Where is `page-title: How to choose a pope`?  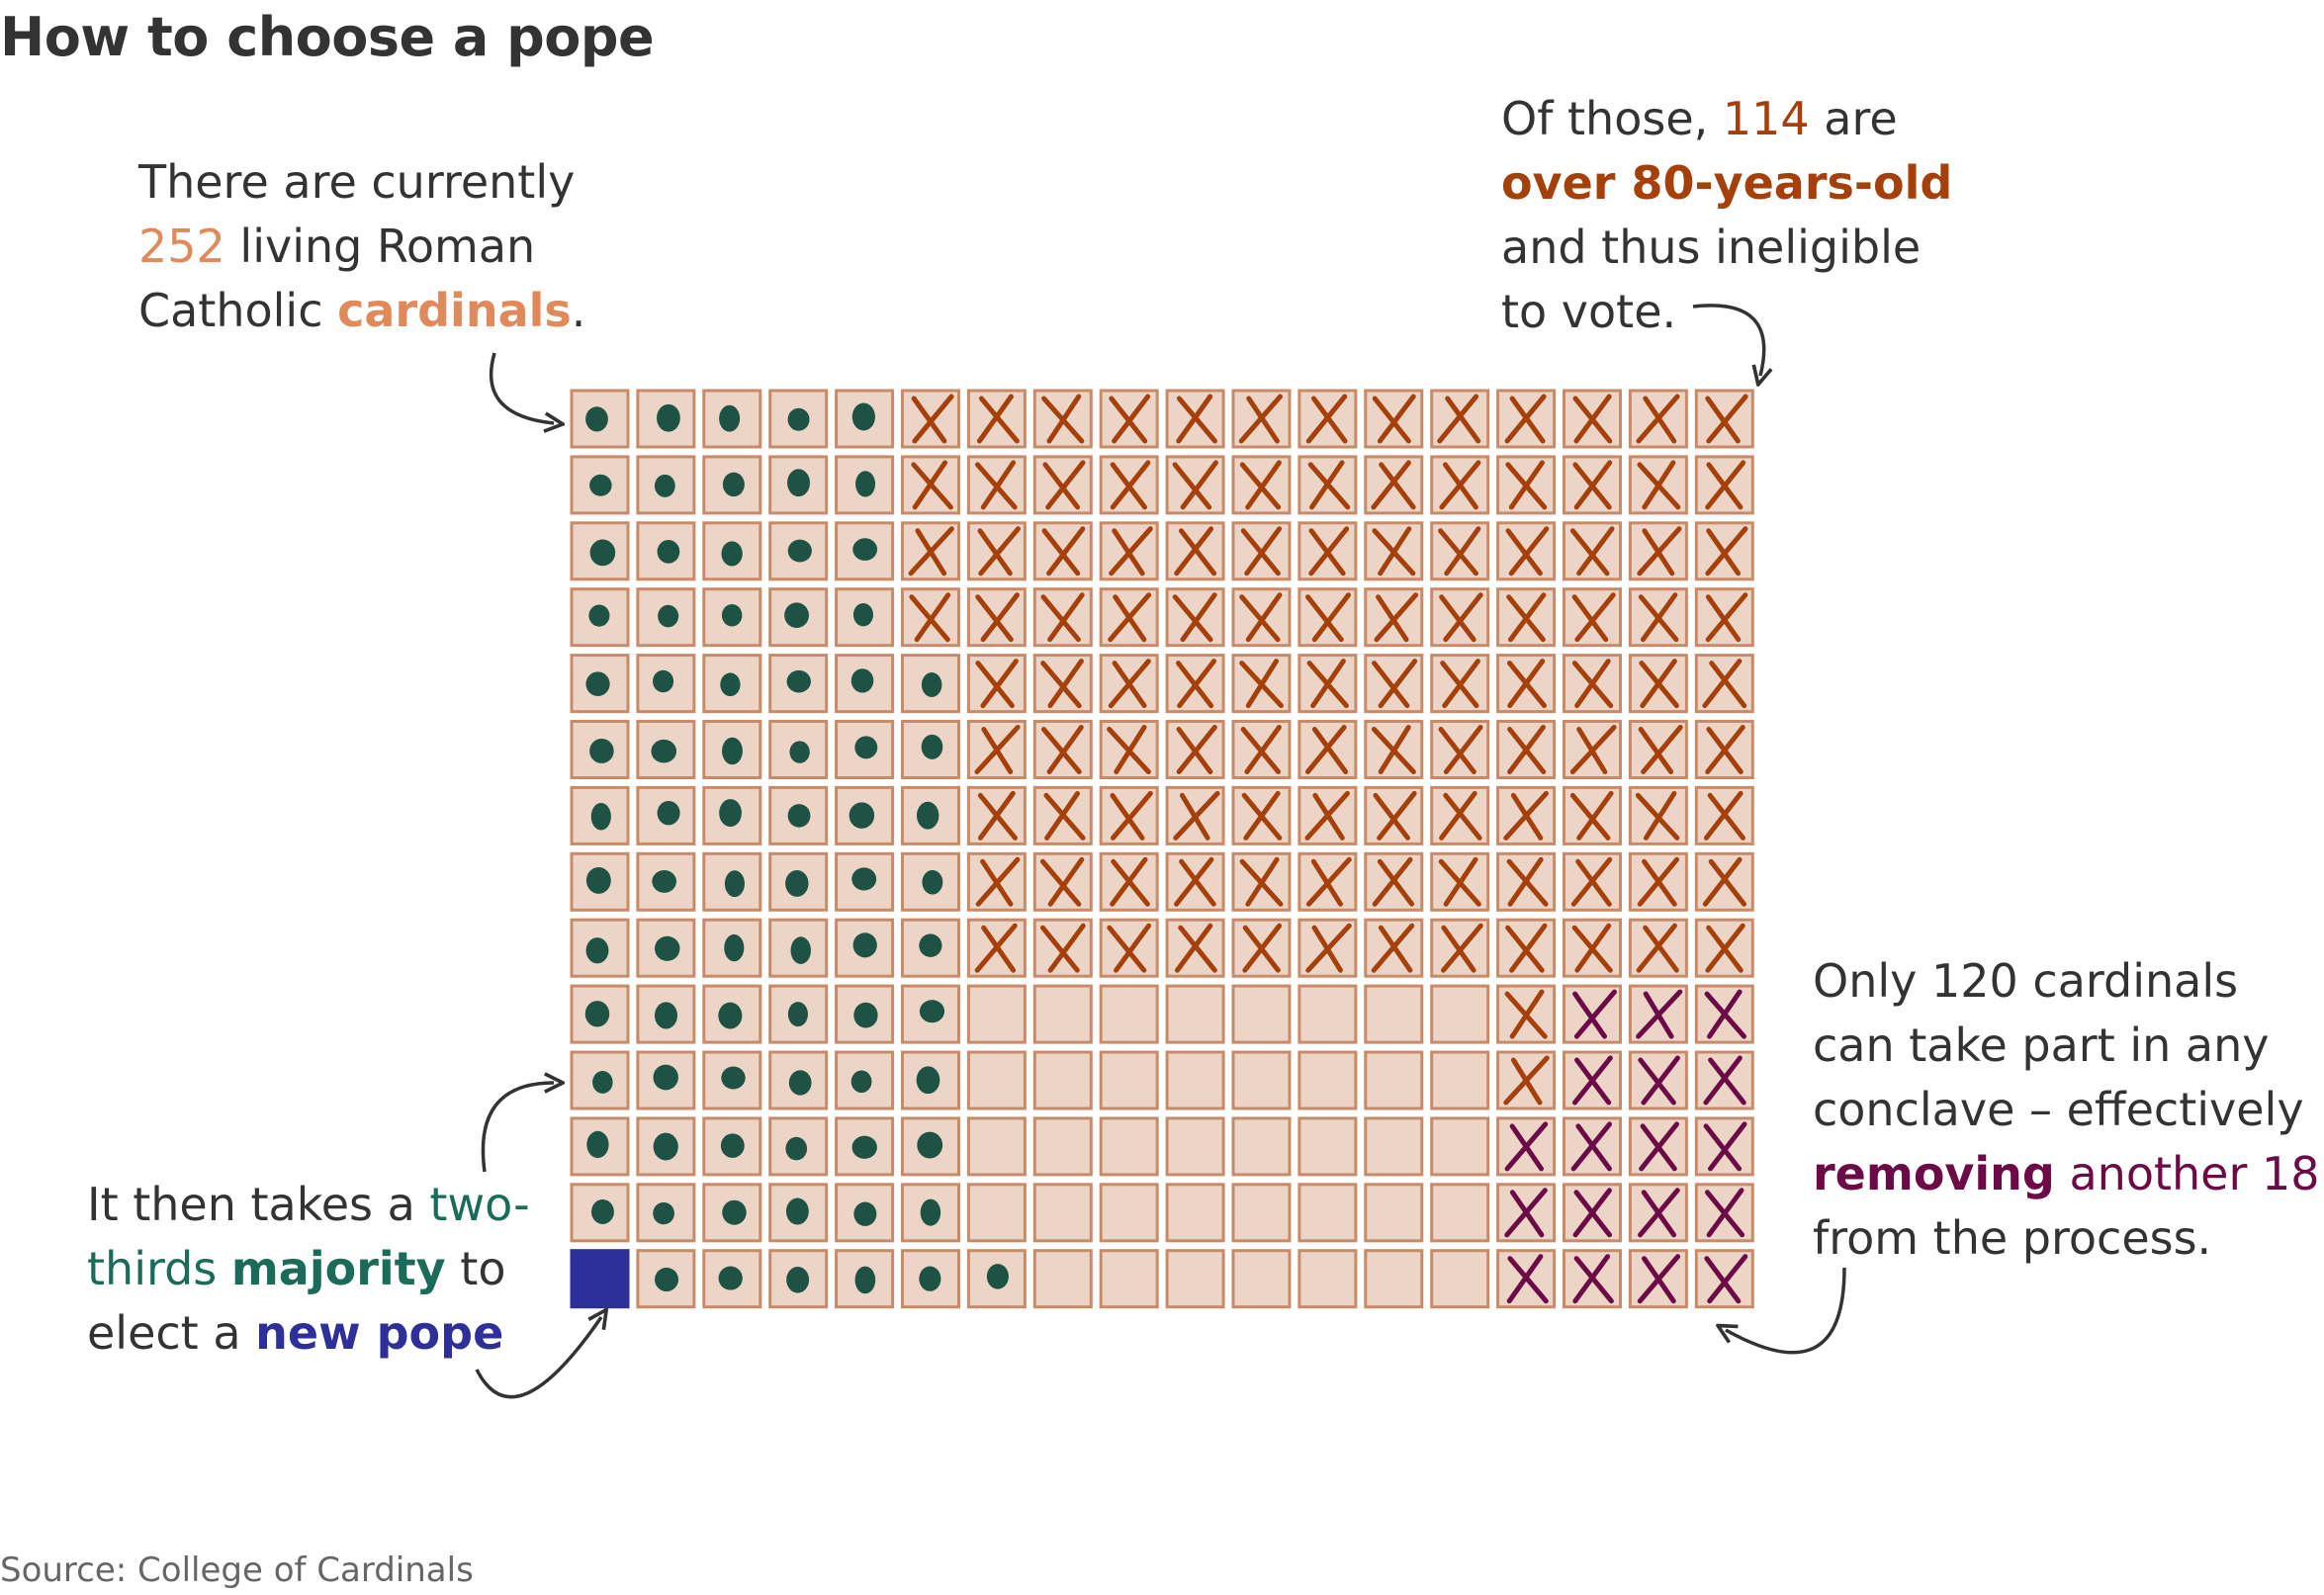 page-title: How to choose a pope is located at coordinates (327, 37).